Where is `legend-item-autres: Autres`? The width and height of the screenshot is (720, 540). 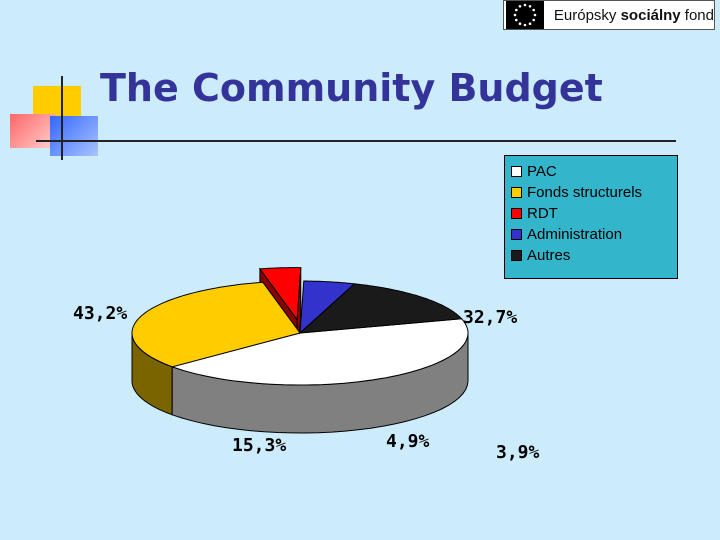
legend-item-autres: Autres is located at coordinates (594, 255).